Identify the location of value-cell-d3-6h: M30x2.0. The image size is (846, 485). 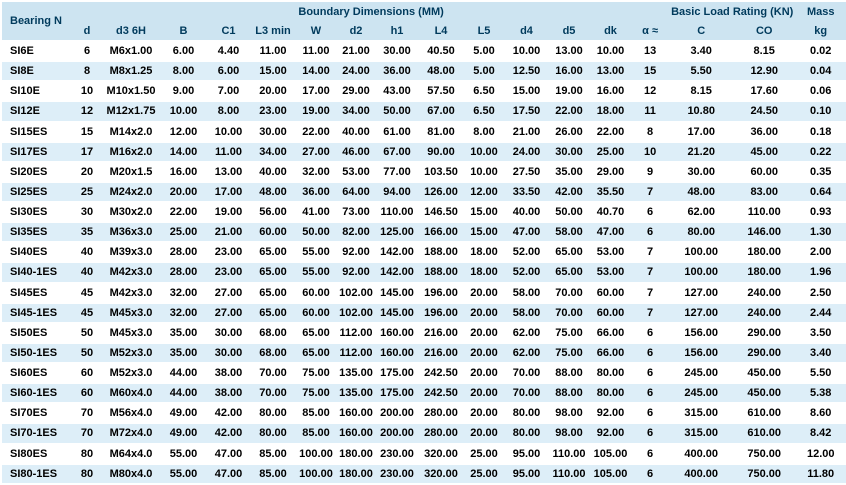
(131, 212).